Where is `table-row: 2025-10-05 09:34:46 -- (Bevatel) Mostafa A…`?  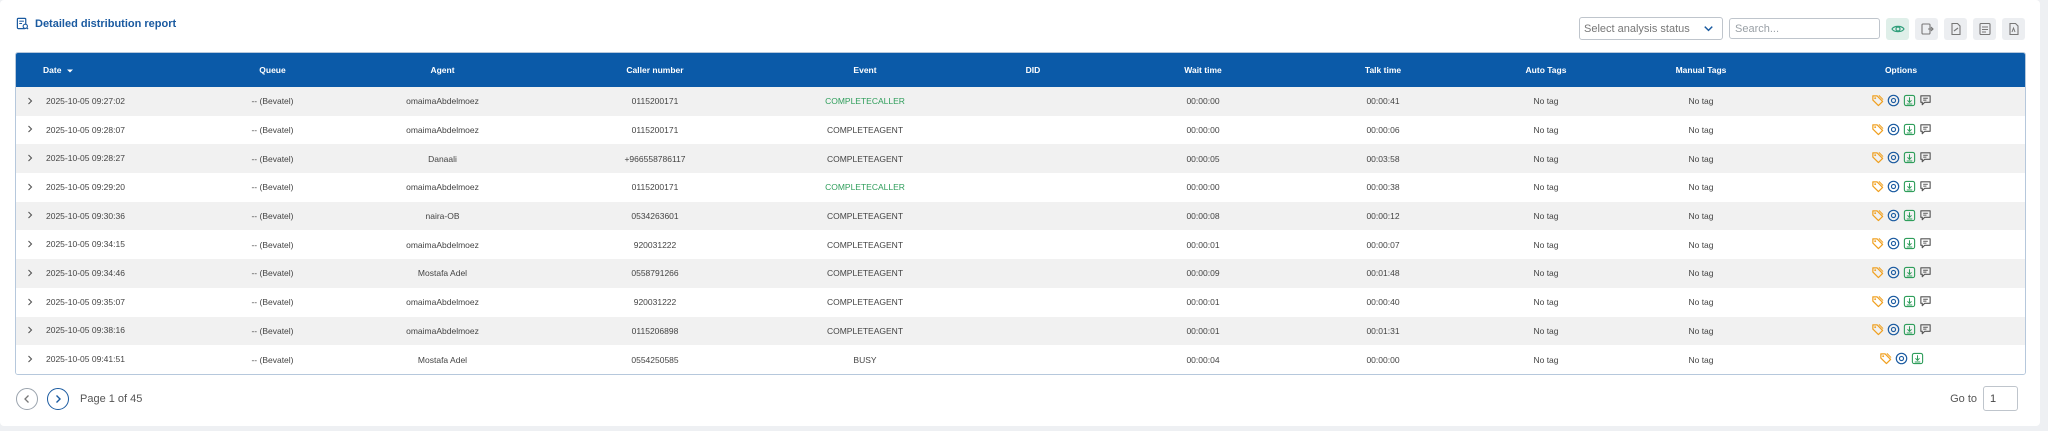 table-row: 2025-10-05 09:34:46 -- (Bevatel) Mostafa A… is located at coordinates (1020, 273).